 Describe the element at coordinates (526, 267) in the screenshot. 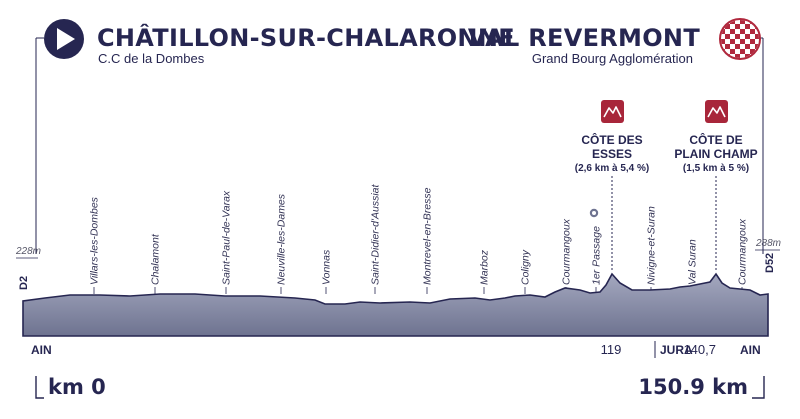

I see `place-label: Coligny` at that location.